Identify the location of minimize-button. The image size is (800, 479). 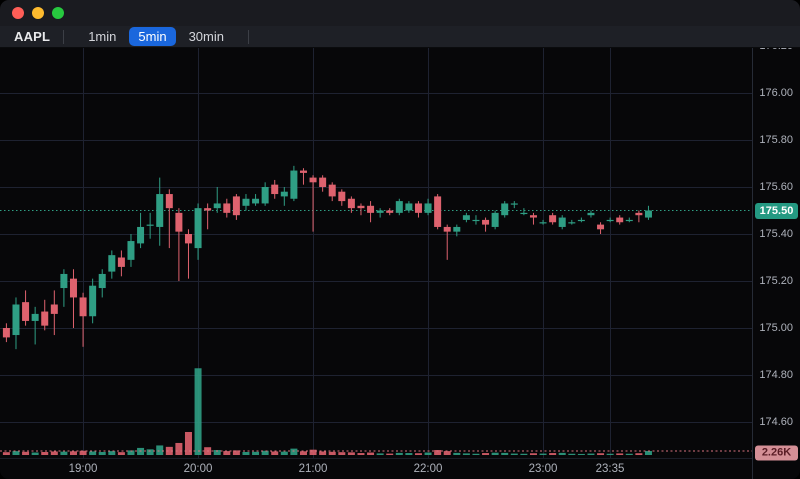
(38, 13).